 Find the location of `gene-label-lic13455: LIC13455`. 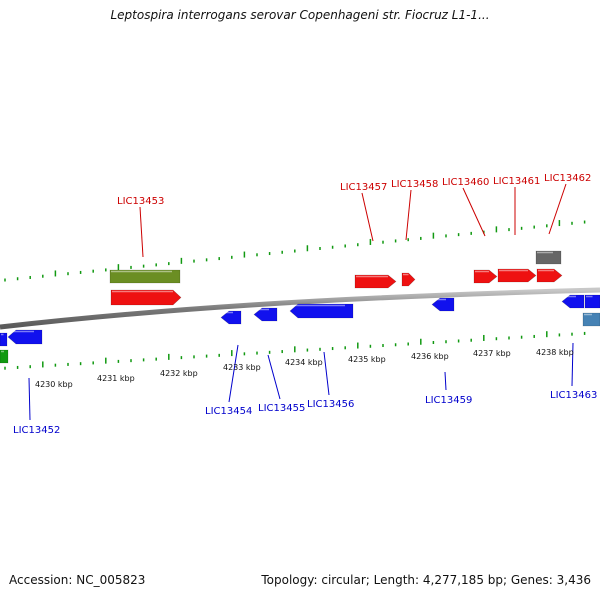

gene-label-lic13455: LIC13455 is located at coordinates (281, 408).